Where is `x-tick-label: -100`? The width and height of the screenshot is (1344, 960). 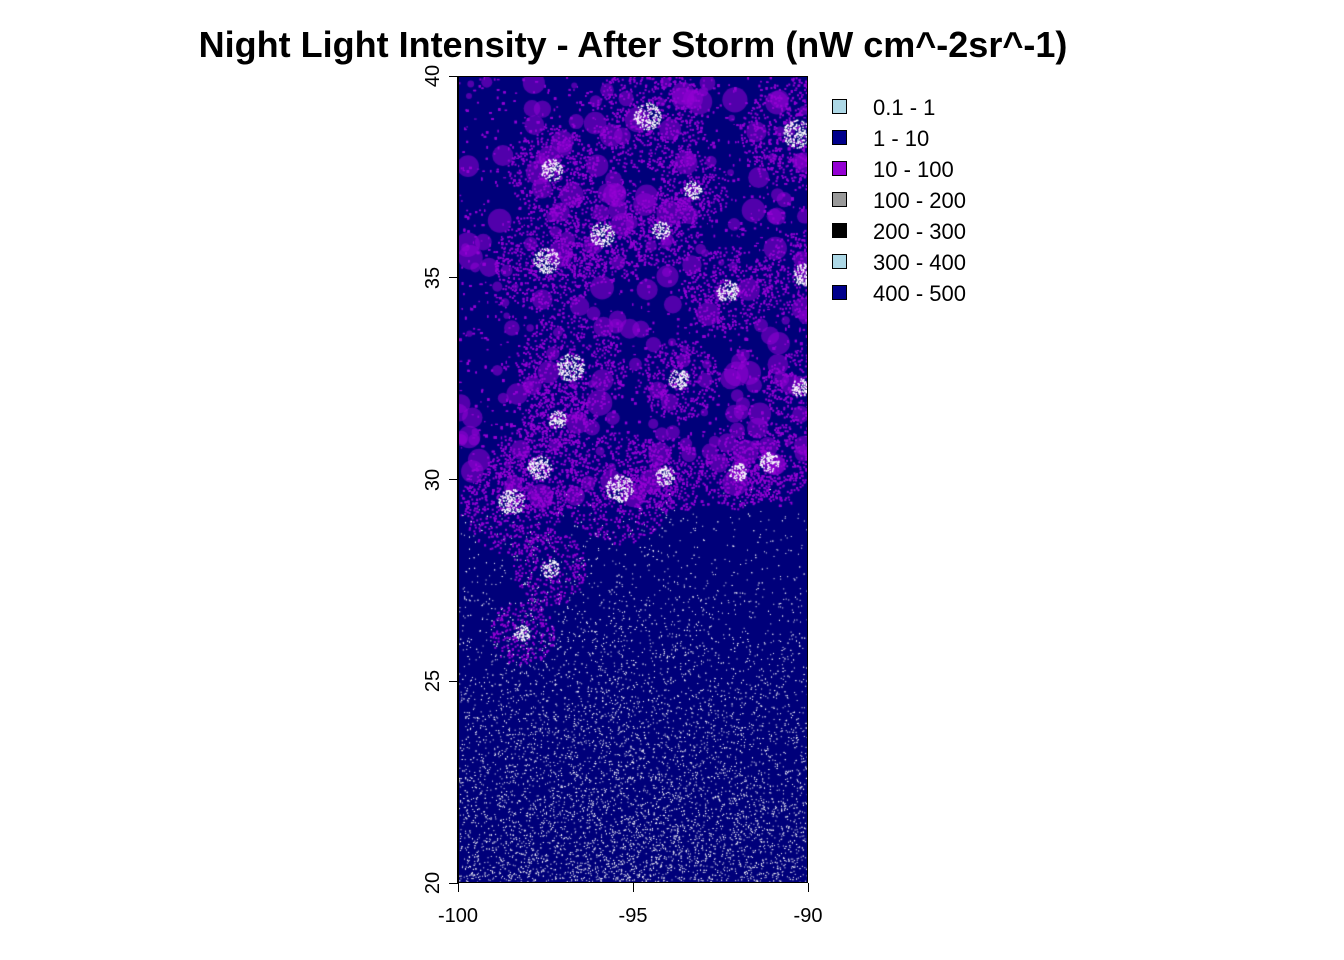 x-tick-label: -100 is located at coordinates (458, 916).